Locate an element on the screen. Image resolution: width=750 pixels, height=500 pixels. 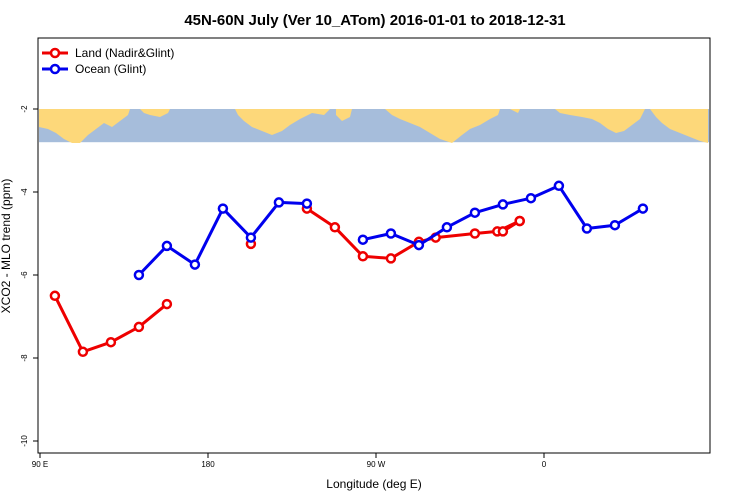
legend-item-ocean: Ocean (Glint) is located at coordinates (94, 69).